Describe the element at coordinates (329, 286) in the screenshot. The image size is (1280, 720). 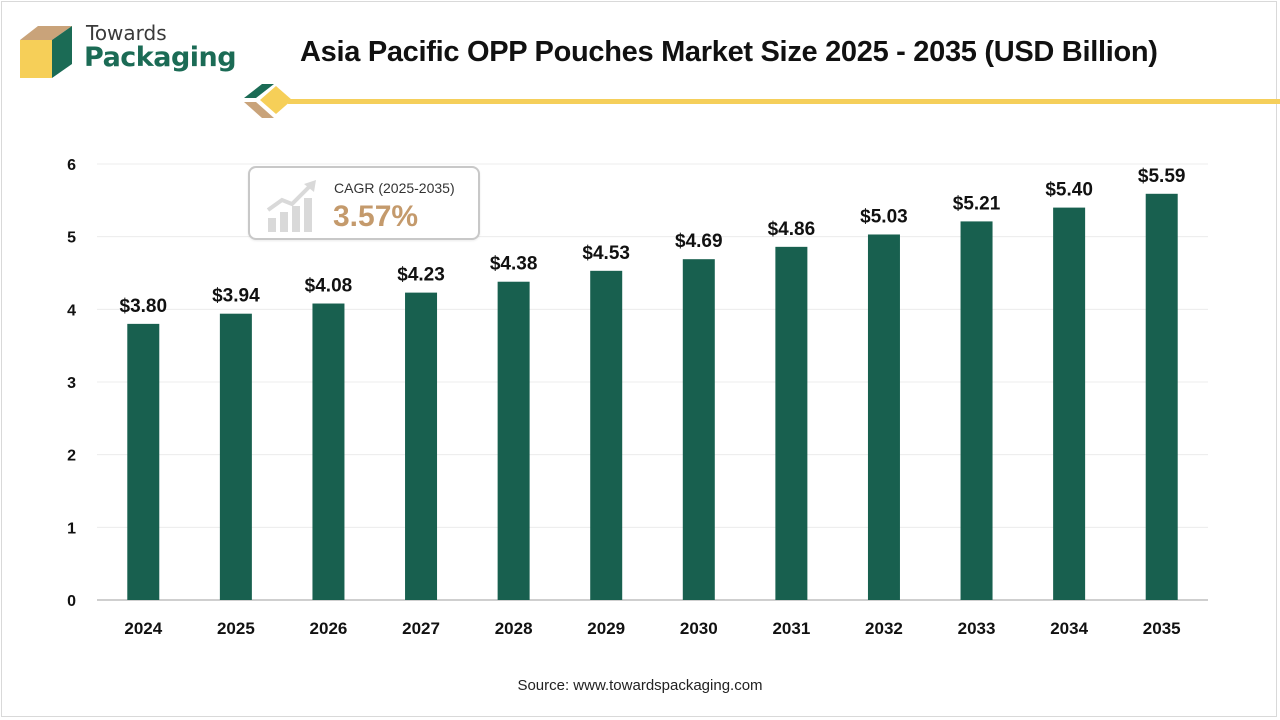
I see `data-label: $4.08` at that location.